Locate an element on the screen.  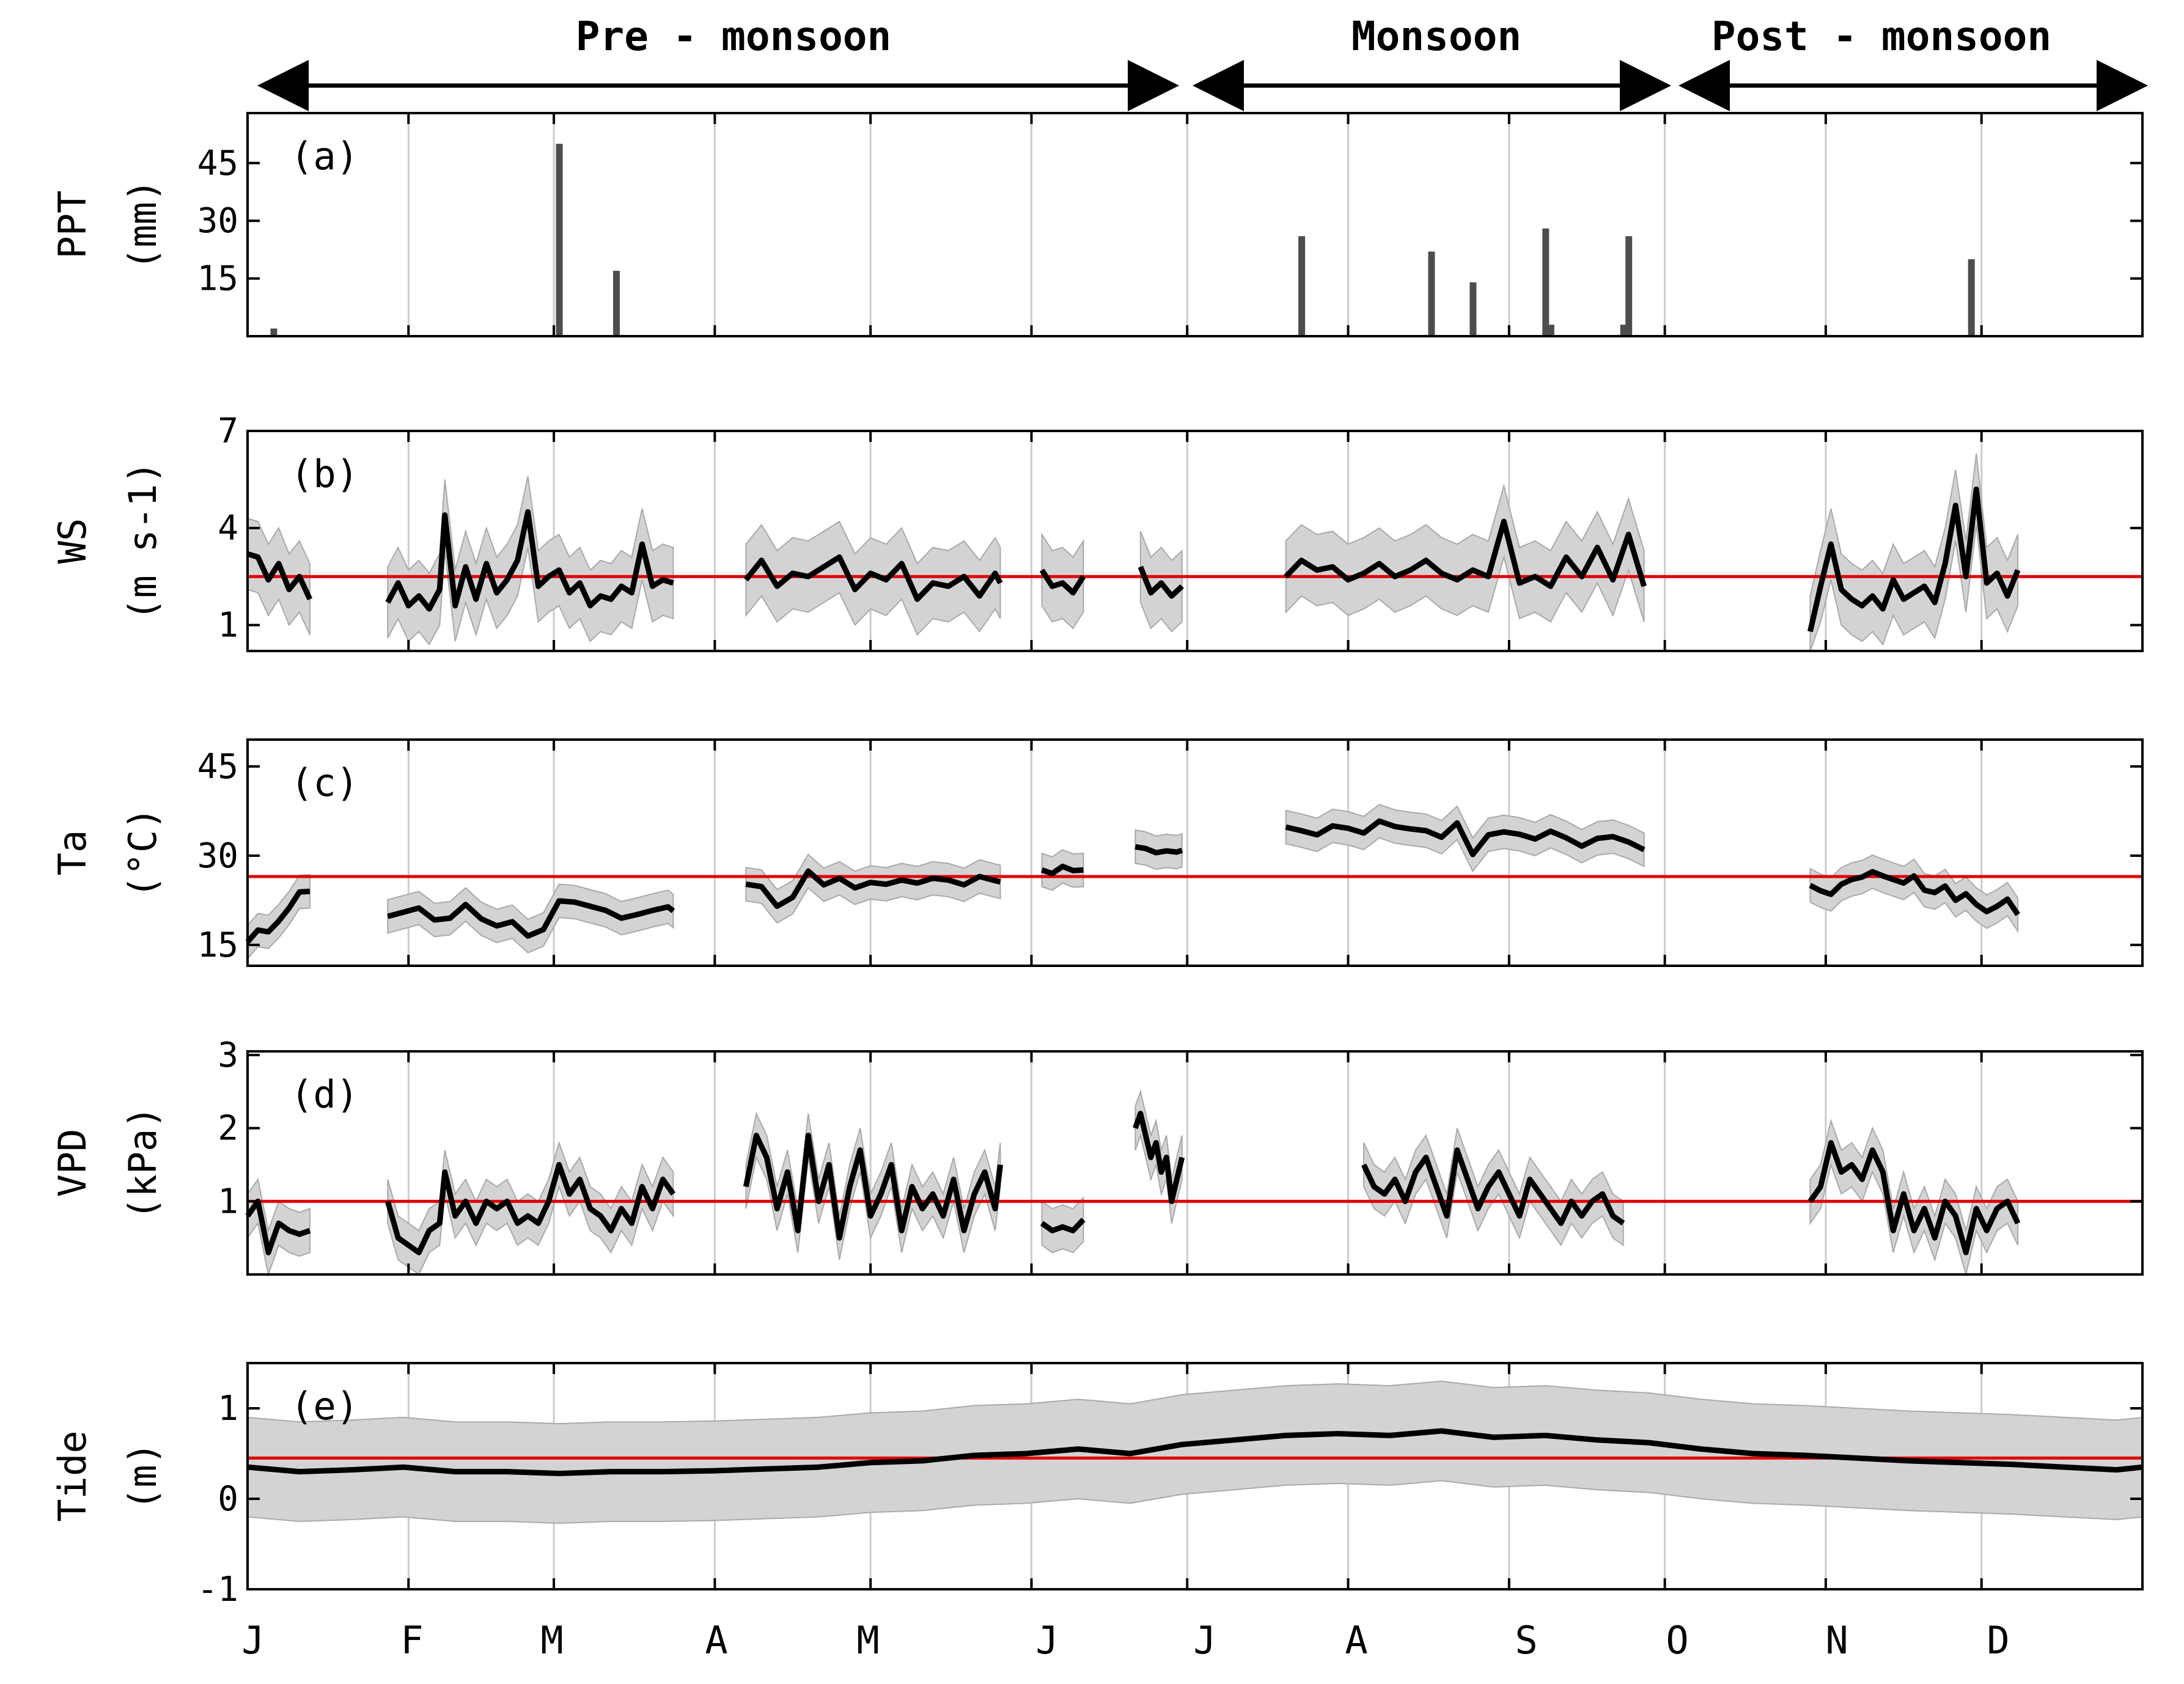
y-axis-label-line2: (mm) is located at coordinates (142, 224).